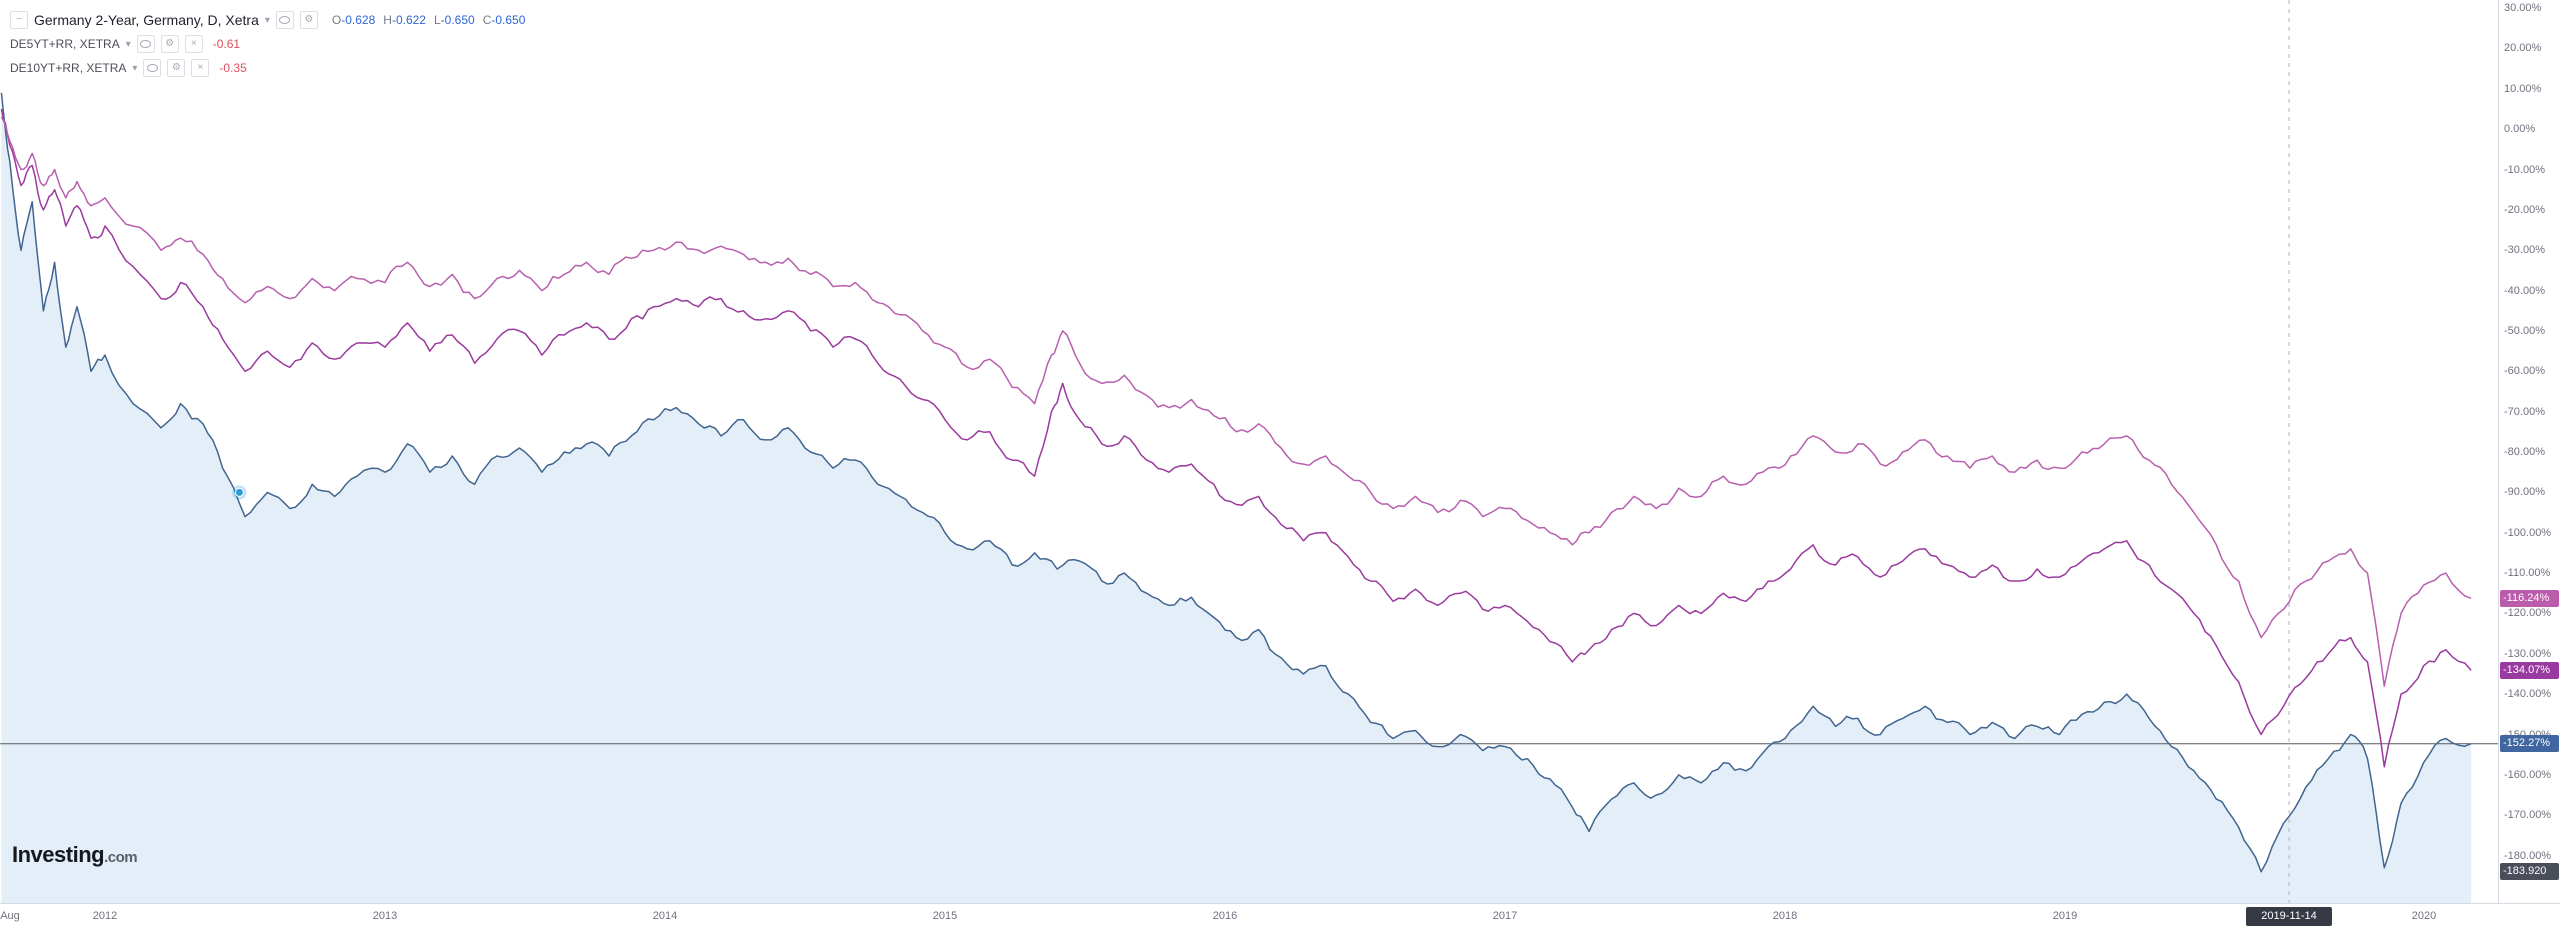 This screenshot has width=2560, height=930. I want to click on ohlc-letter: H, so click(387, 20).